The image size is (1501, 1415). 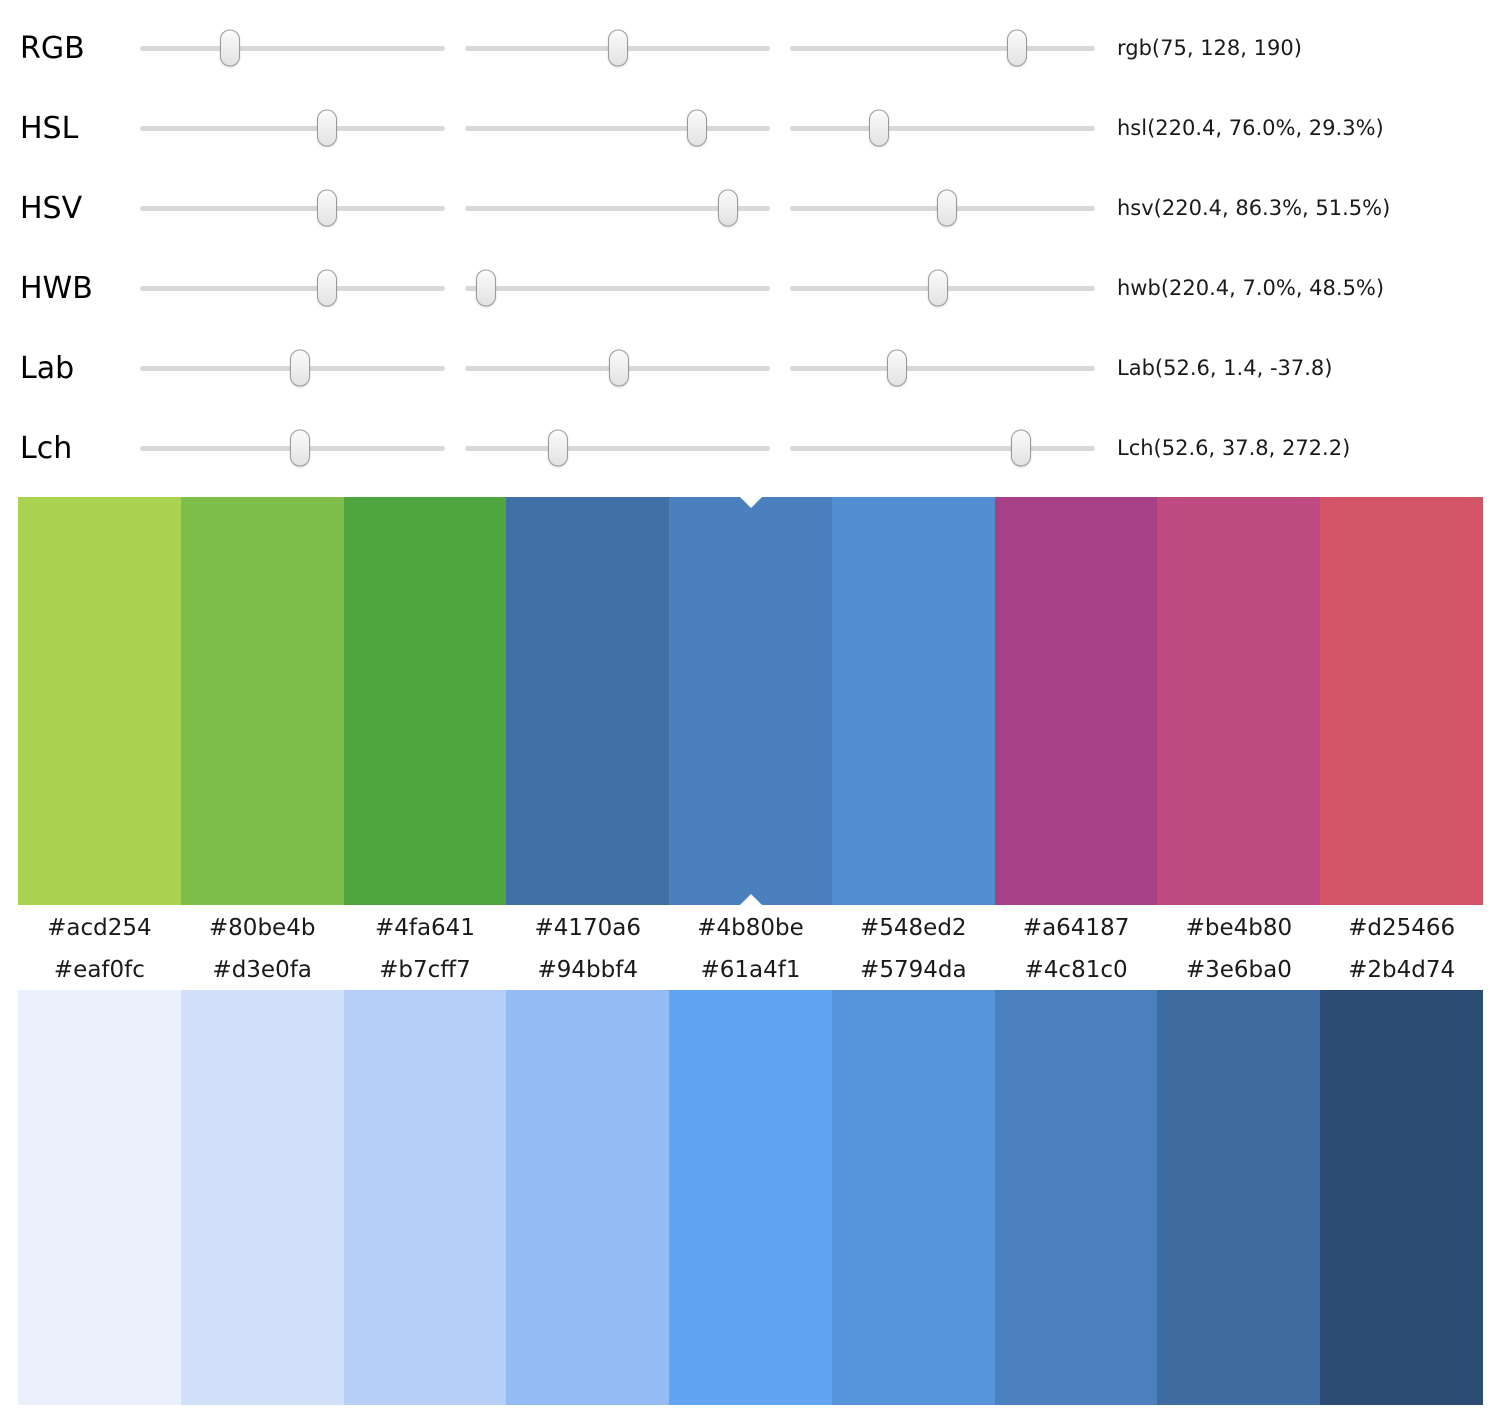 What do you see at coordinates (99, 970) in the screenshot?
I see `hex-label: #eaf0fc` at bounding box center [99, 970].